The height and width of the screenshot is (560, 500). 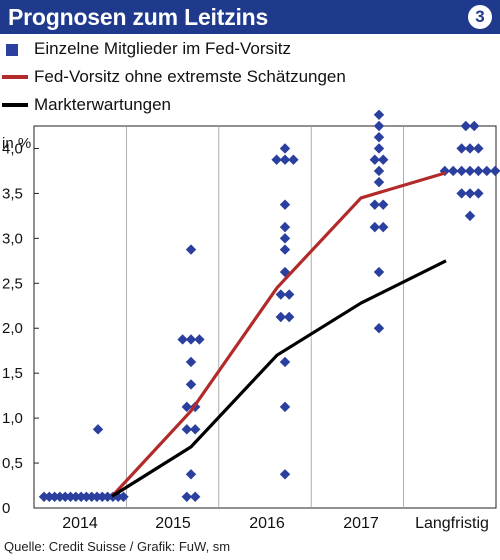 I want to click on title-bar: Prognosen zum Leitzins 3, so click(x=250, y=17).